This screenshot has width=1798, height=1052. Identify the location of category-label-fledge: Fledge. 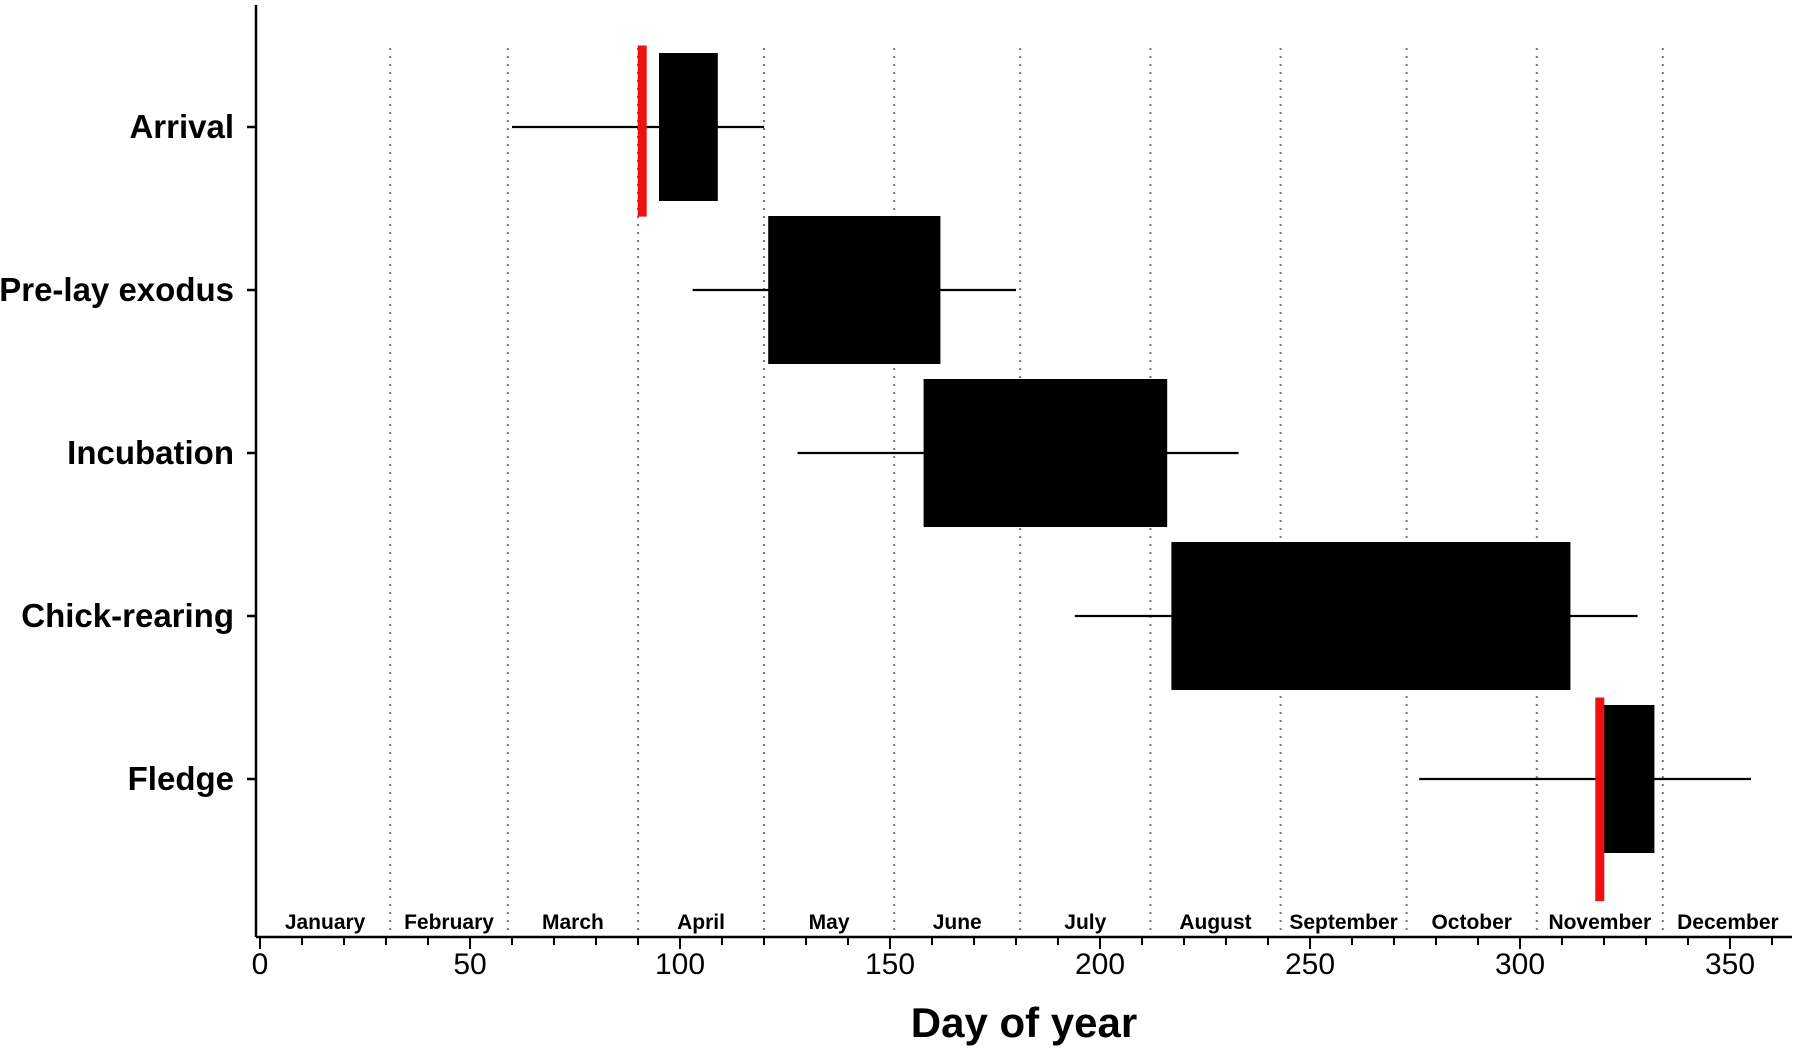
(181, 778).